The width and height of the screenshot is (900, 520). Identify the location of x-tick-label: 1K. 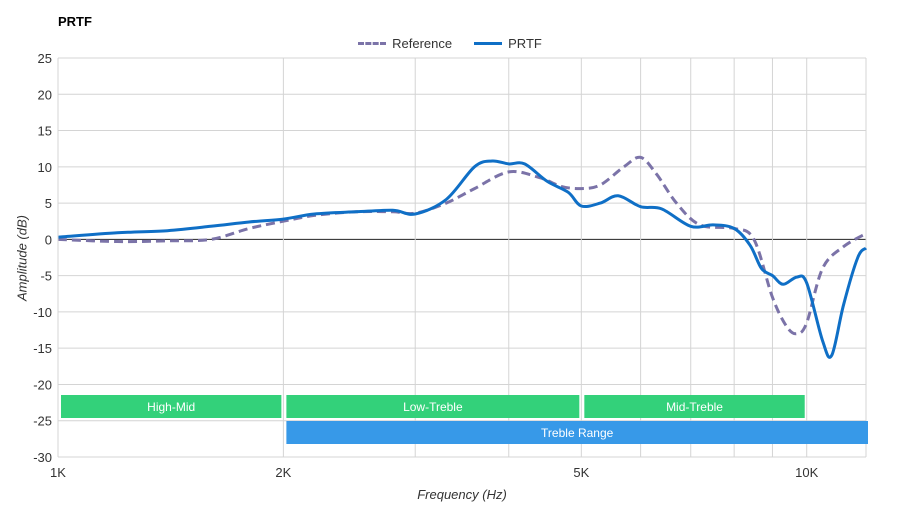
(58, 472).